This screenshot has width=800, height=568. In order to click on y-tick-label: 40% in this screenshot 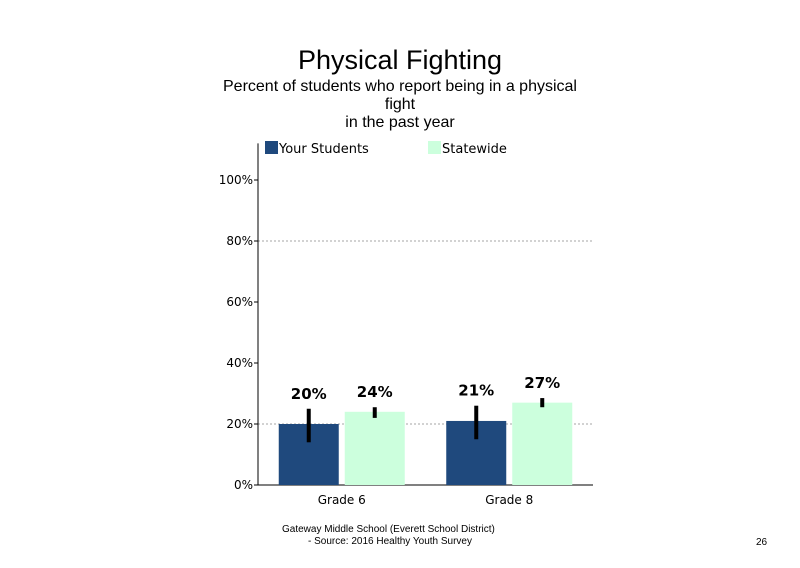, I will do `click(239, 363)`.